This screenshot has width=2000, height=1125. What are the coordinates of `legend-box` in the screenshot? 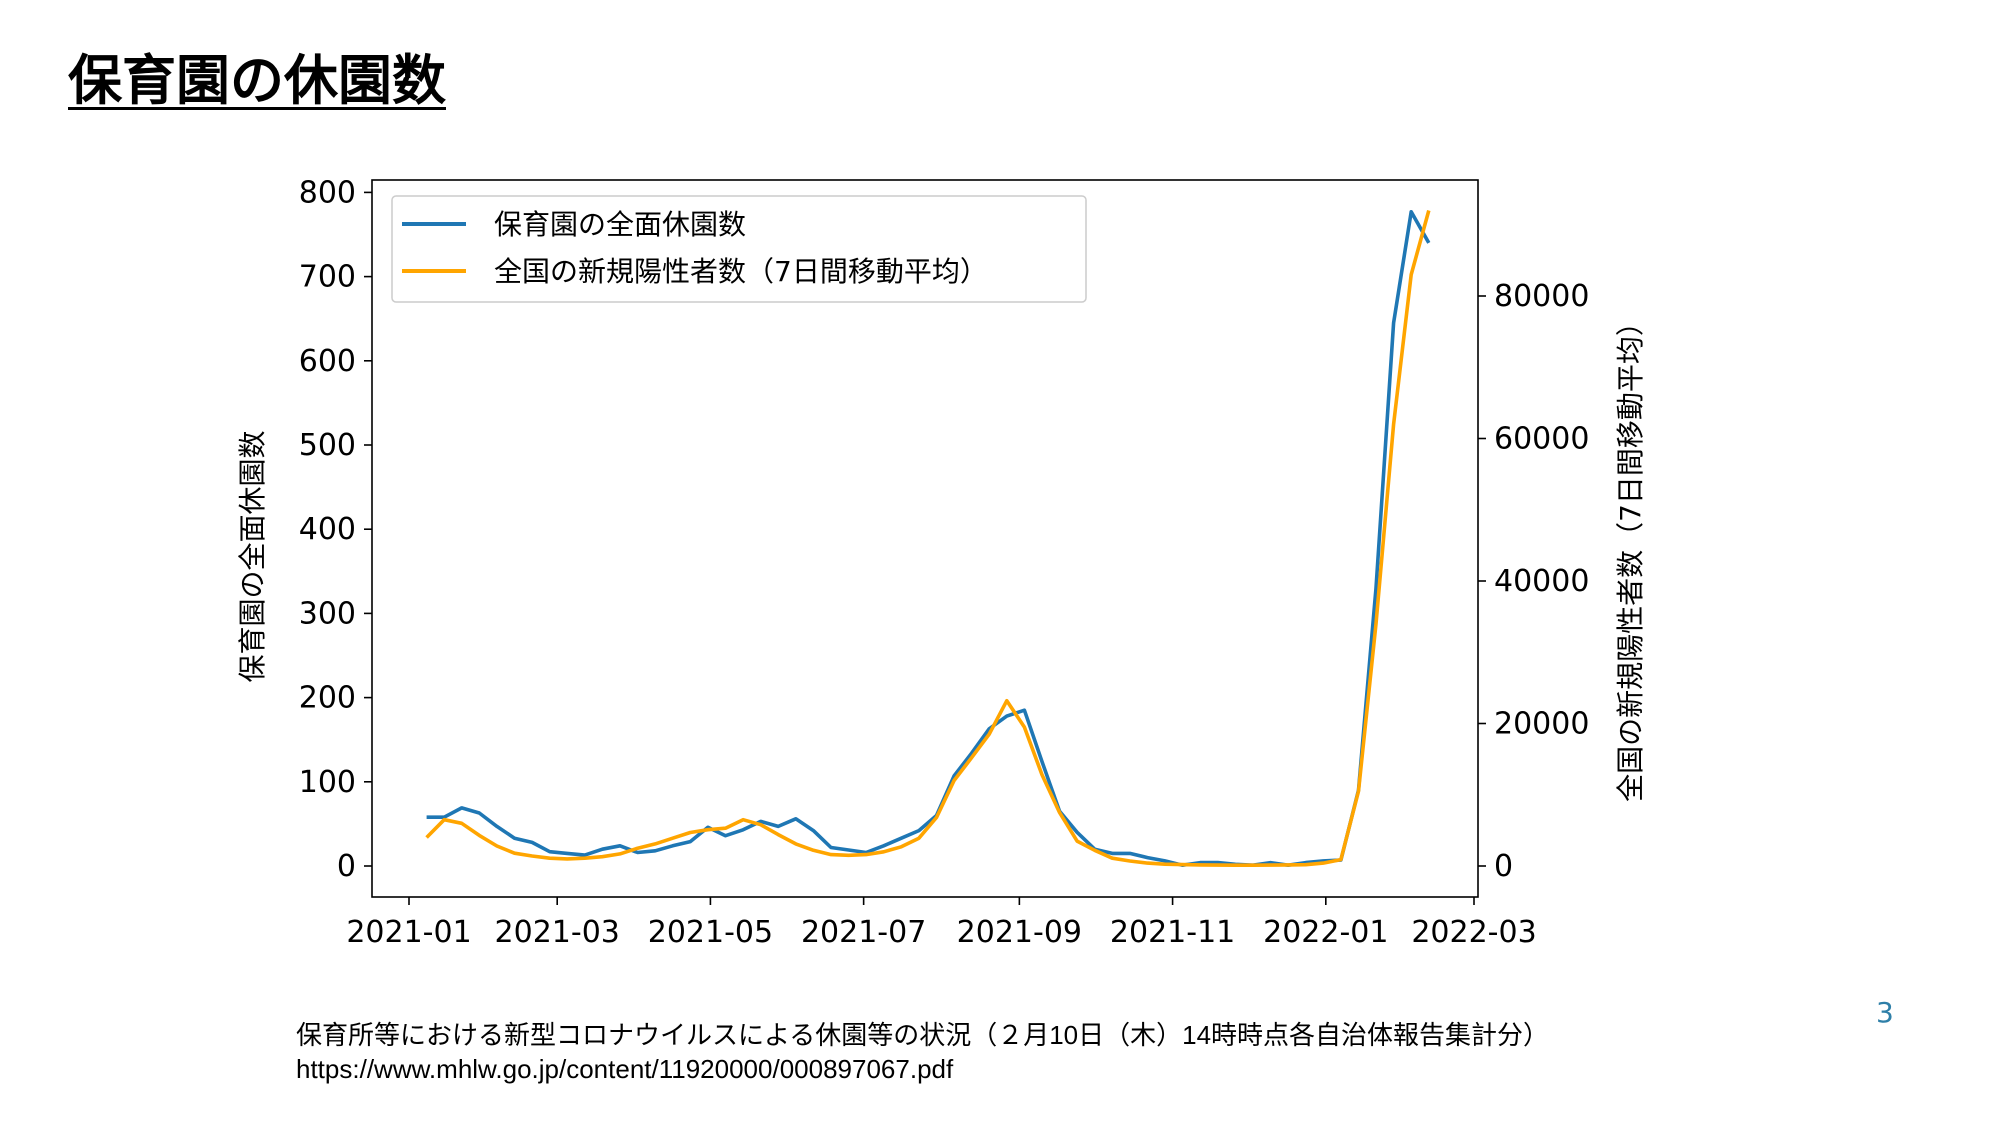 It's located at (739, 249).